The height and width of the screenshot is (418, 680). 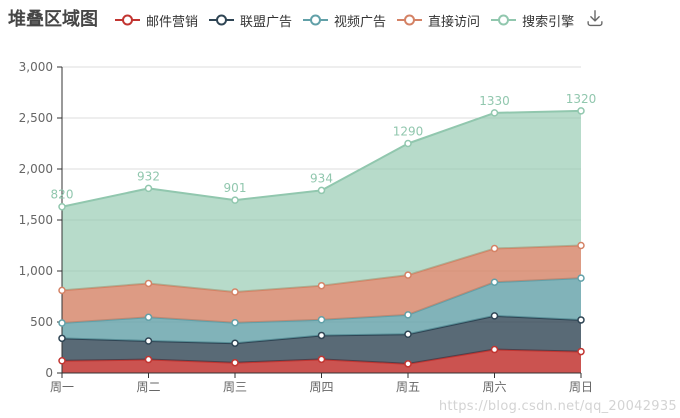 I want to click on x-axis-tick-label: 周二, so click(x=148, y=387).